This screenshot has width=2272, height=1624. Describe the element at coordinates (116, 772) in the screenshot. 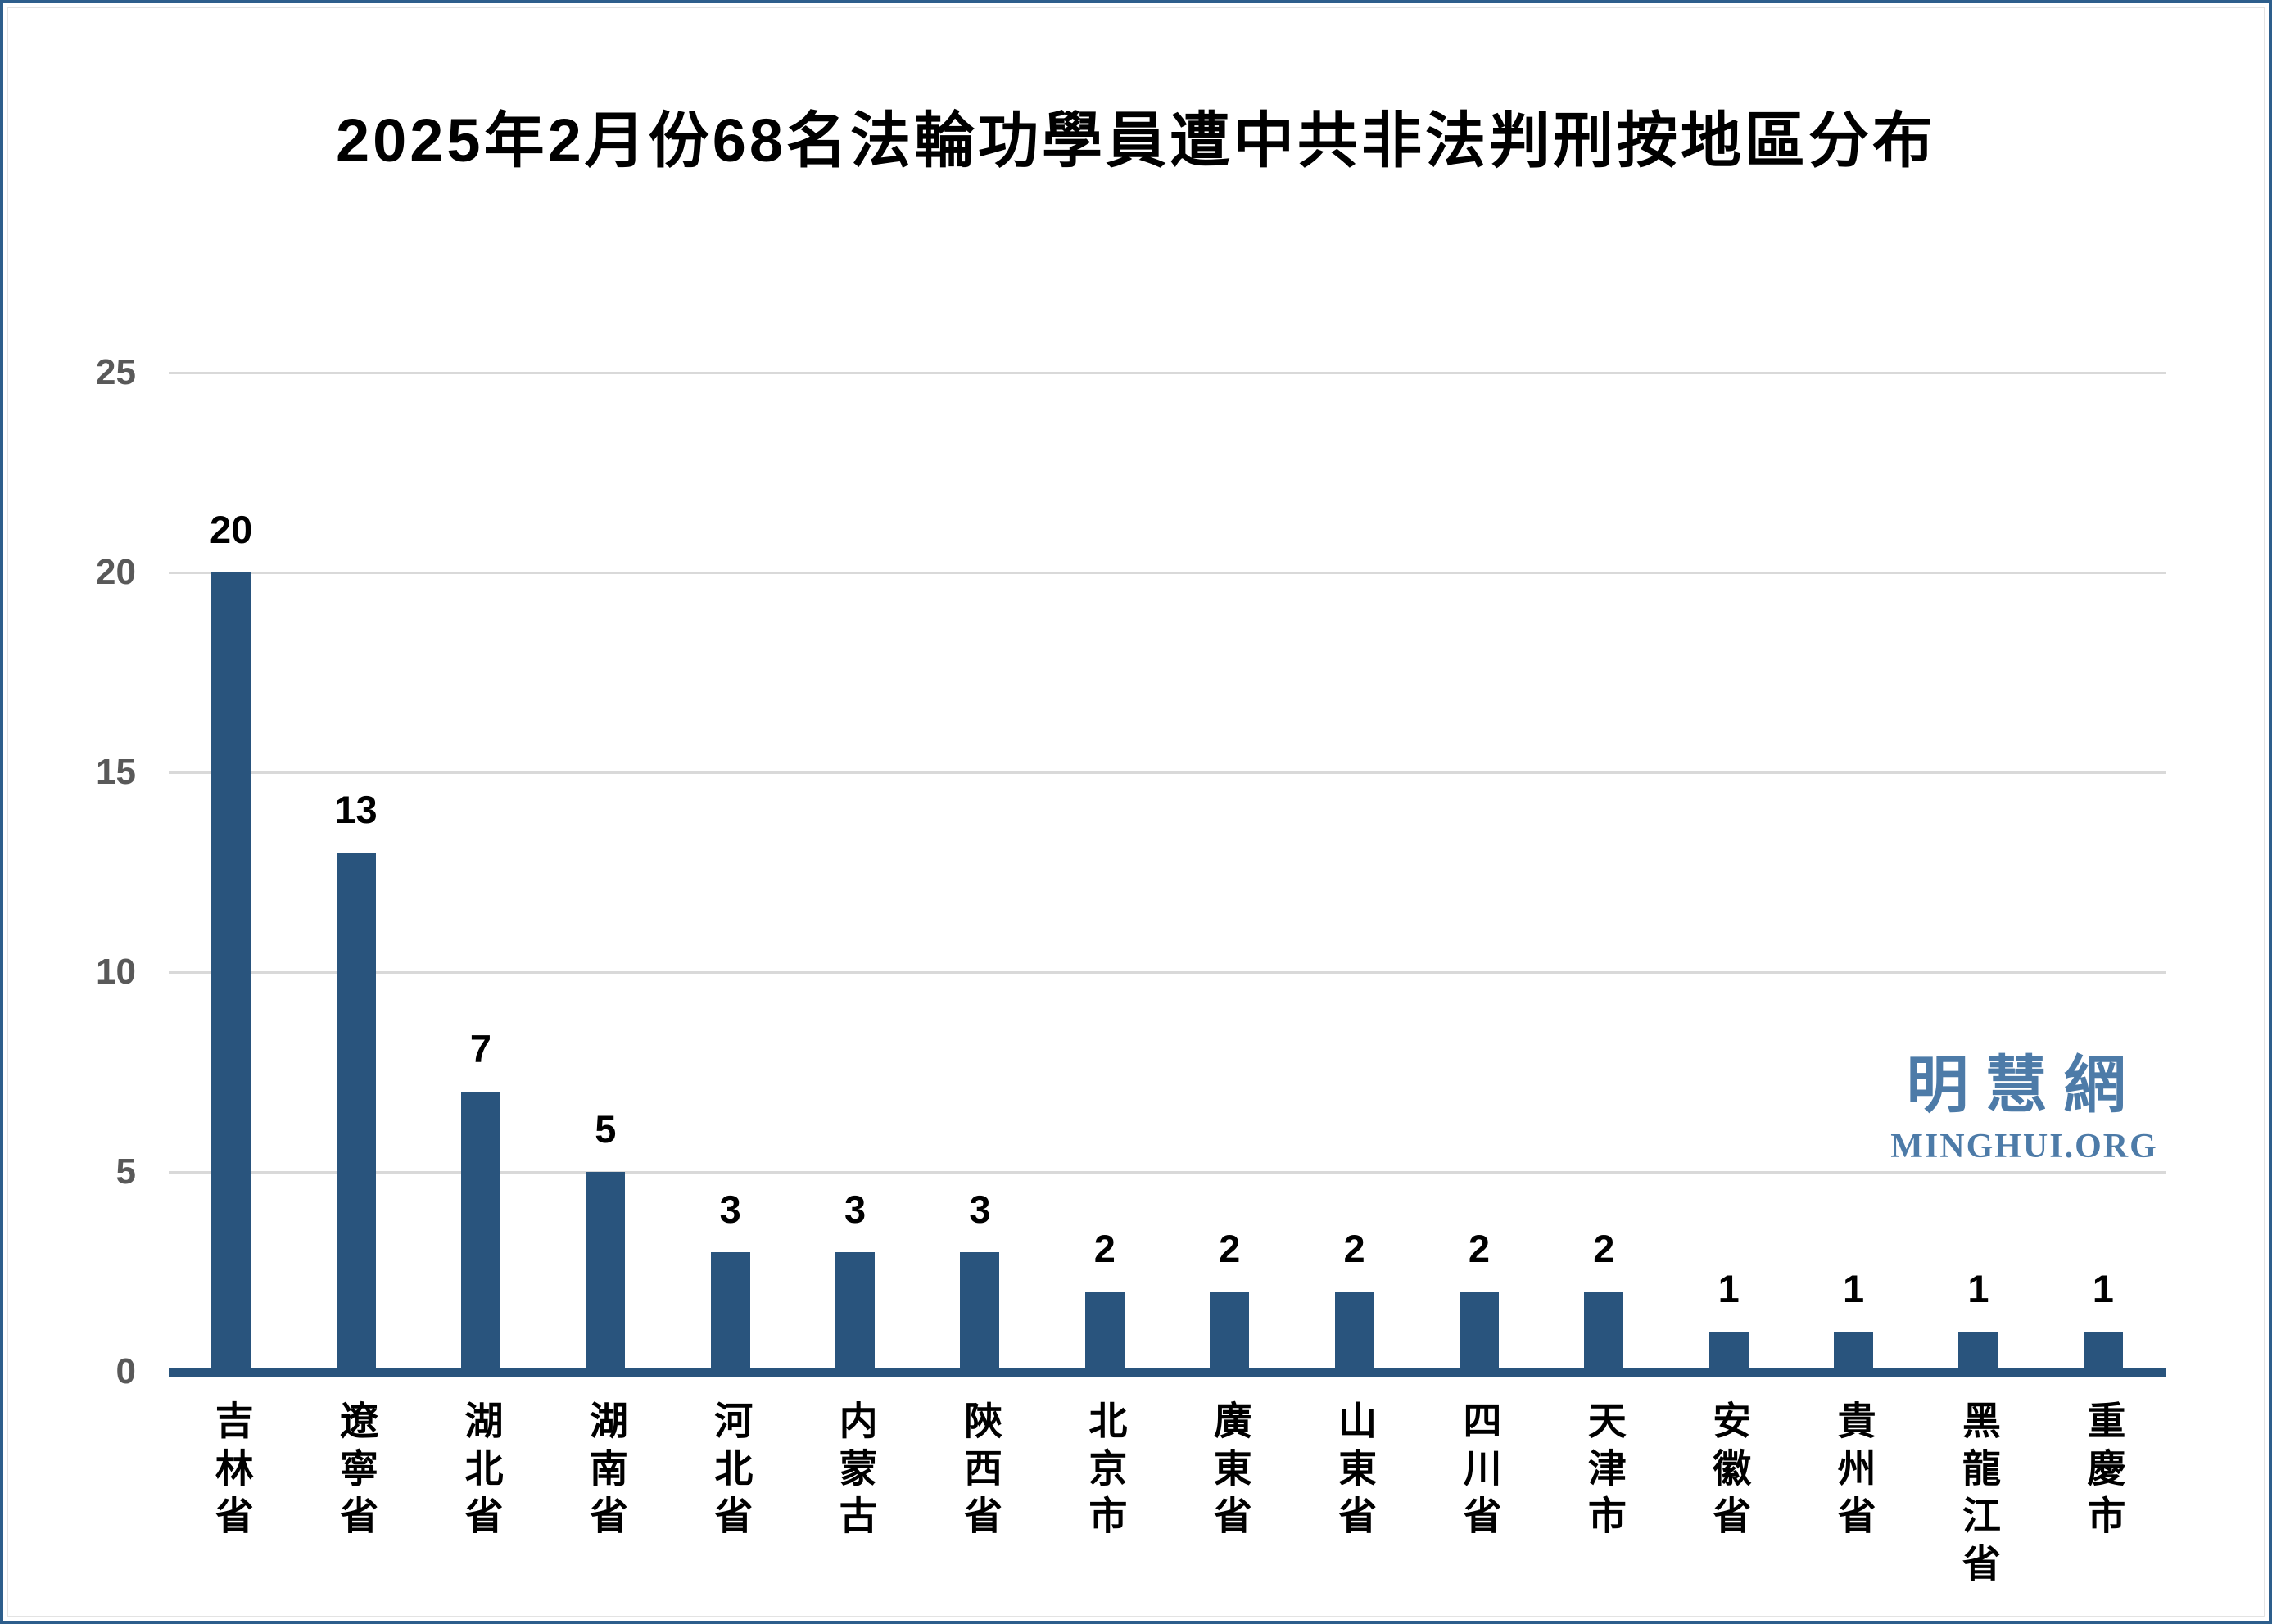

I see `y-axis-tick-label: 15` at that location.